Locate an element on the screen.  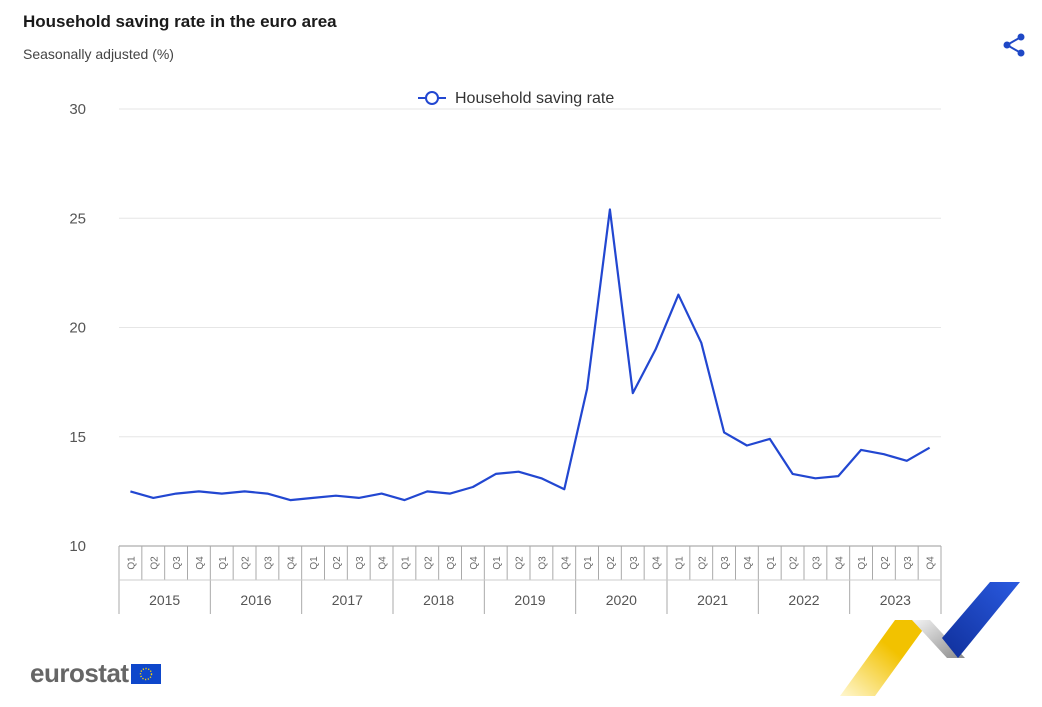
y-axis-ticks: 10 15 20 25 30 is located at coordinates (77, 328).